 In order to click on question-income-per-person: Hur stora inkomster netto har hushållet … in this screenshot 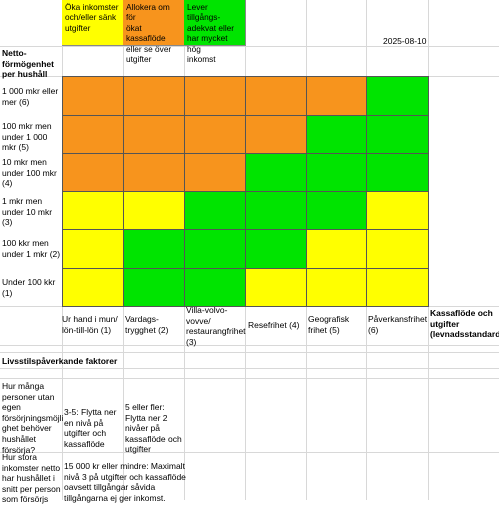, I will do `click(31, 478)`.